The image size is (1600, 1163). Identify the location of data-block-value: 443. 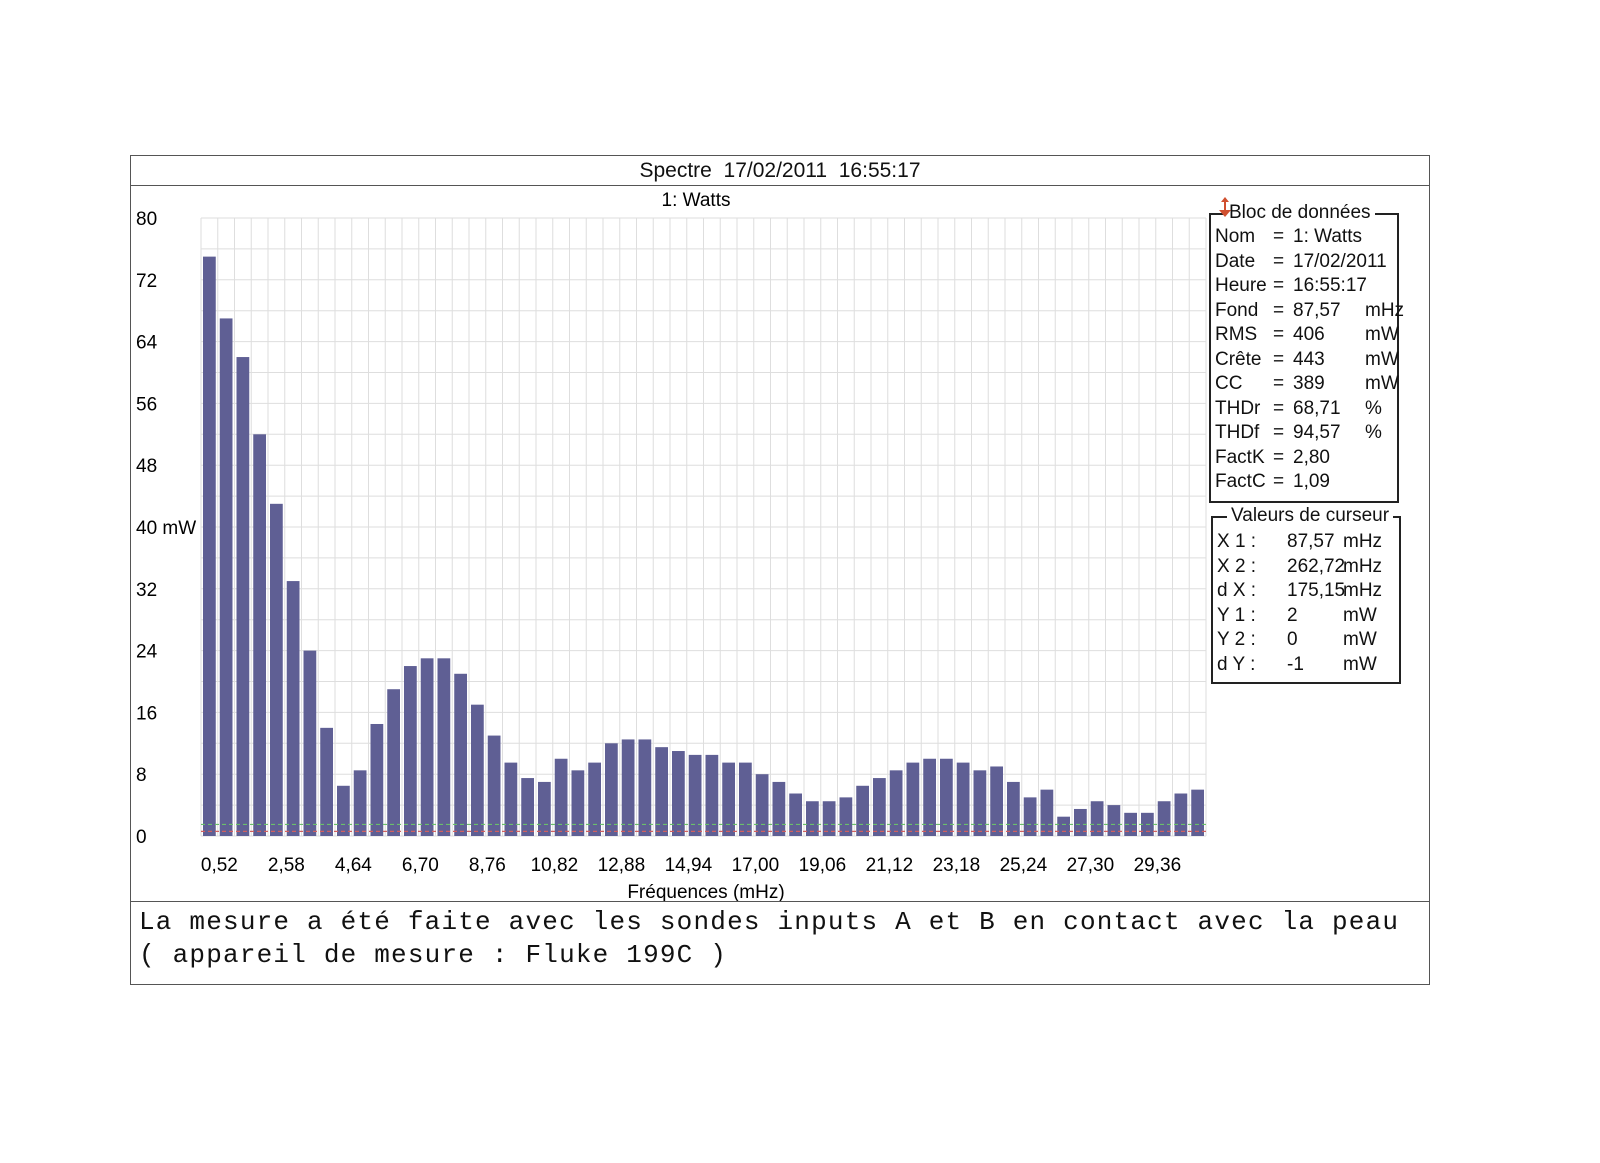
(1309, 359).